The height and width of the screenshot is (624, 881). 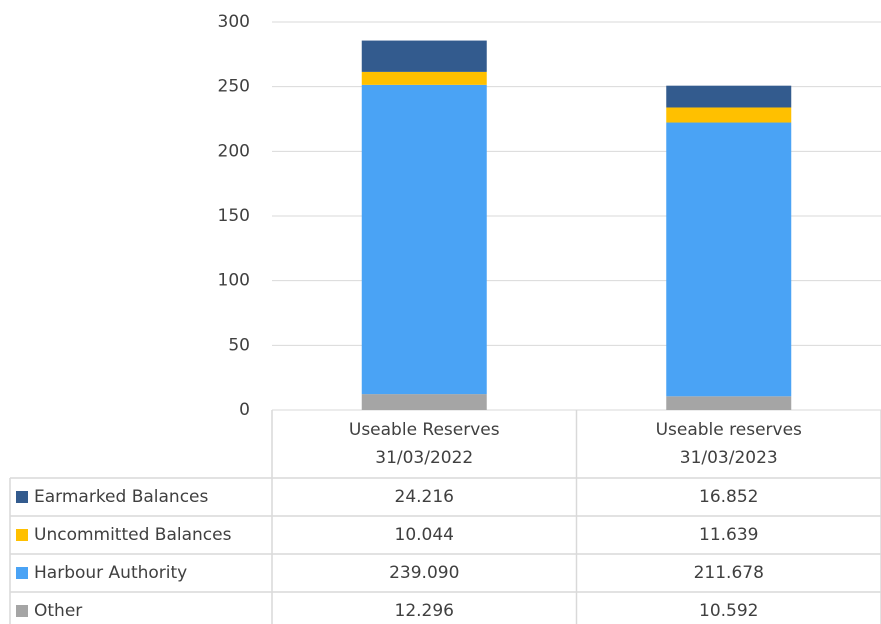 What do you see at coordinates (424, 573) in the screenshot?
I see `table-value: 239.090` at bounding box center [424, 573].